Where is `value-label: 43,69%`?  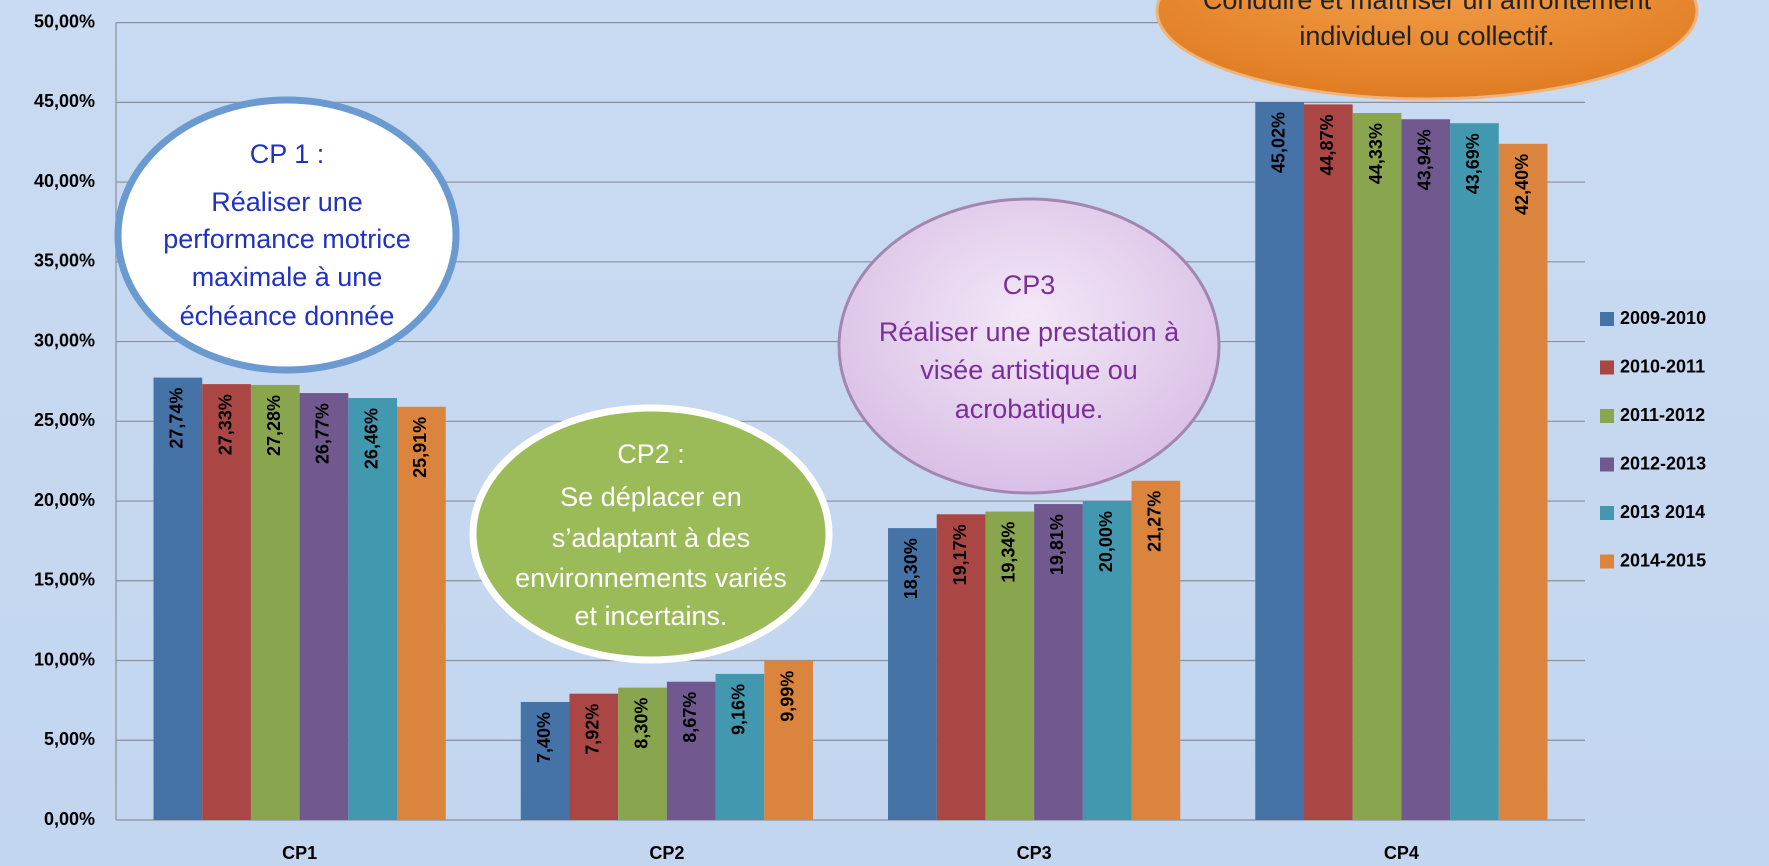
value-label: 43,69% is located at coordinates (1473, 163).